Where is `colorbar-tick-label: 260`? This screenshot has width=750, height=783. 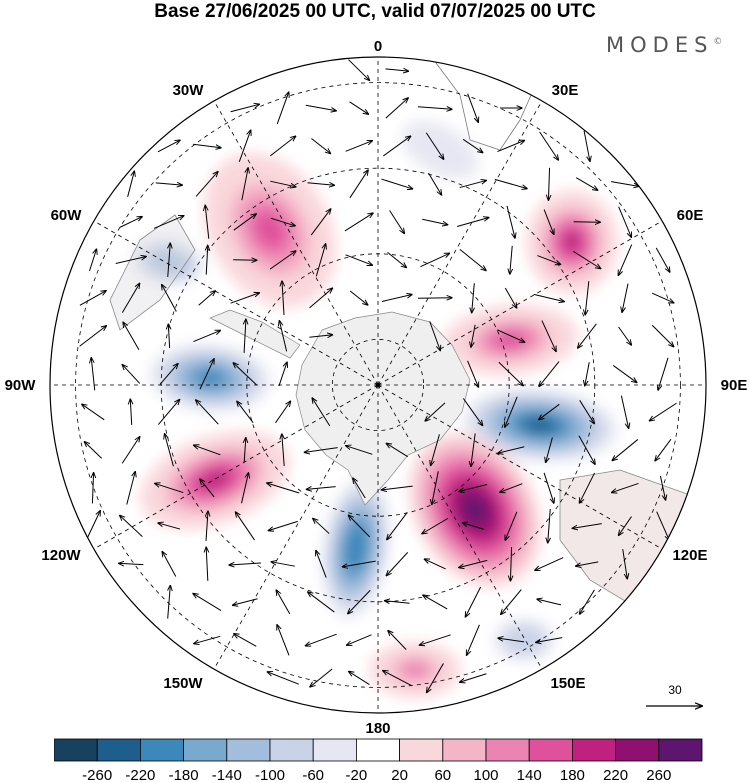 colorbar-tick-label: 260 is located at coordinates (658, 775).